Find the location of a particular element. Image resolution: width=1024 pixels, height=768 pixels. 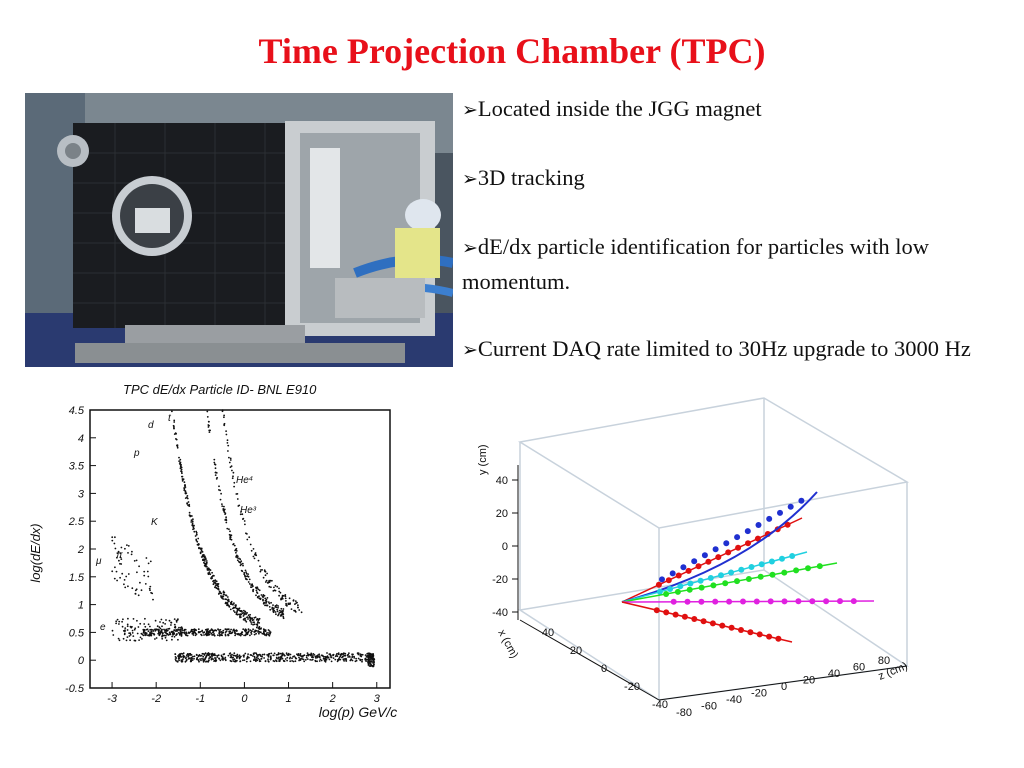

particle-label-mu: μ is located at coordinates (98, 561).